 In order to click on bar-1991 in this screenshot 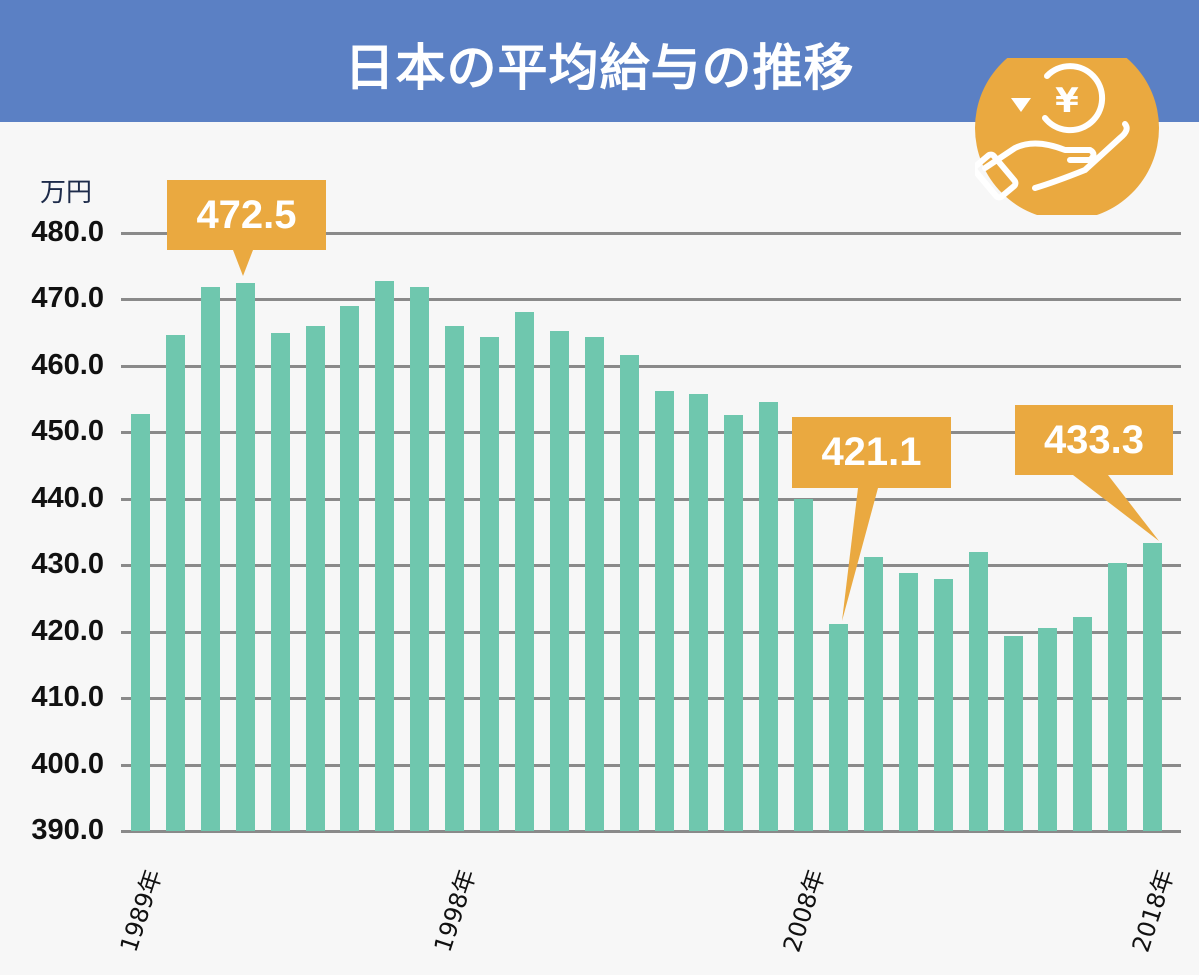, I will do `click(210, 559)`.